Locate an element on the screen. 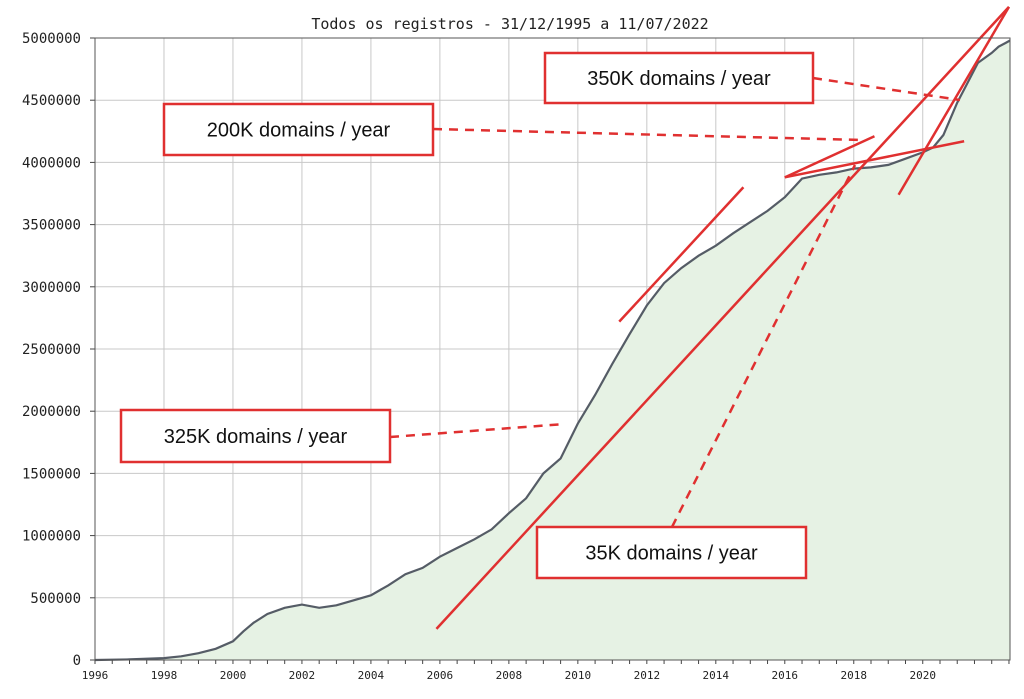  annotation-box: 325K domains / year is located at coordinates (342, 436).